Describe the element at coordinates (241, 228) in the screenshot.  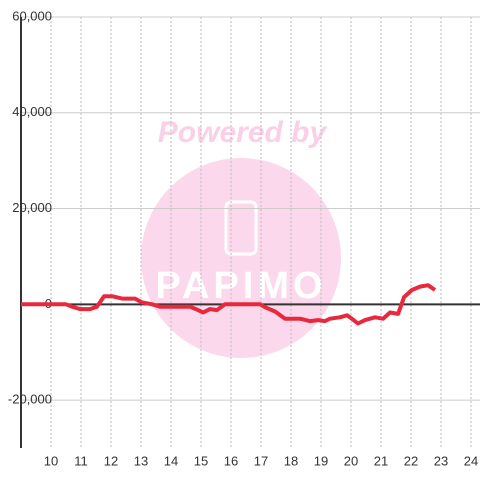
I see `watermark-icon` at that location.